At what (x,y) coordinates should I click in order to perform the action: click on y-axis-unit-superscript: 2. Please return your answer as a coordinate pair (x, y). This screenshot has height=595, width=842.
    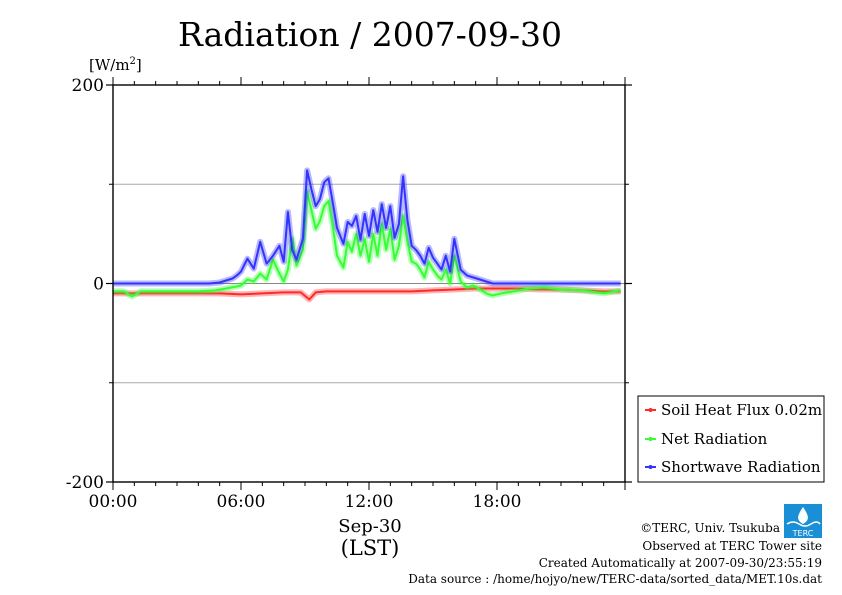
    Looking at the image, I should click on (133, 61).